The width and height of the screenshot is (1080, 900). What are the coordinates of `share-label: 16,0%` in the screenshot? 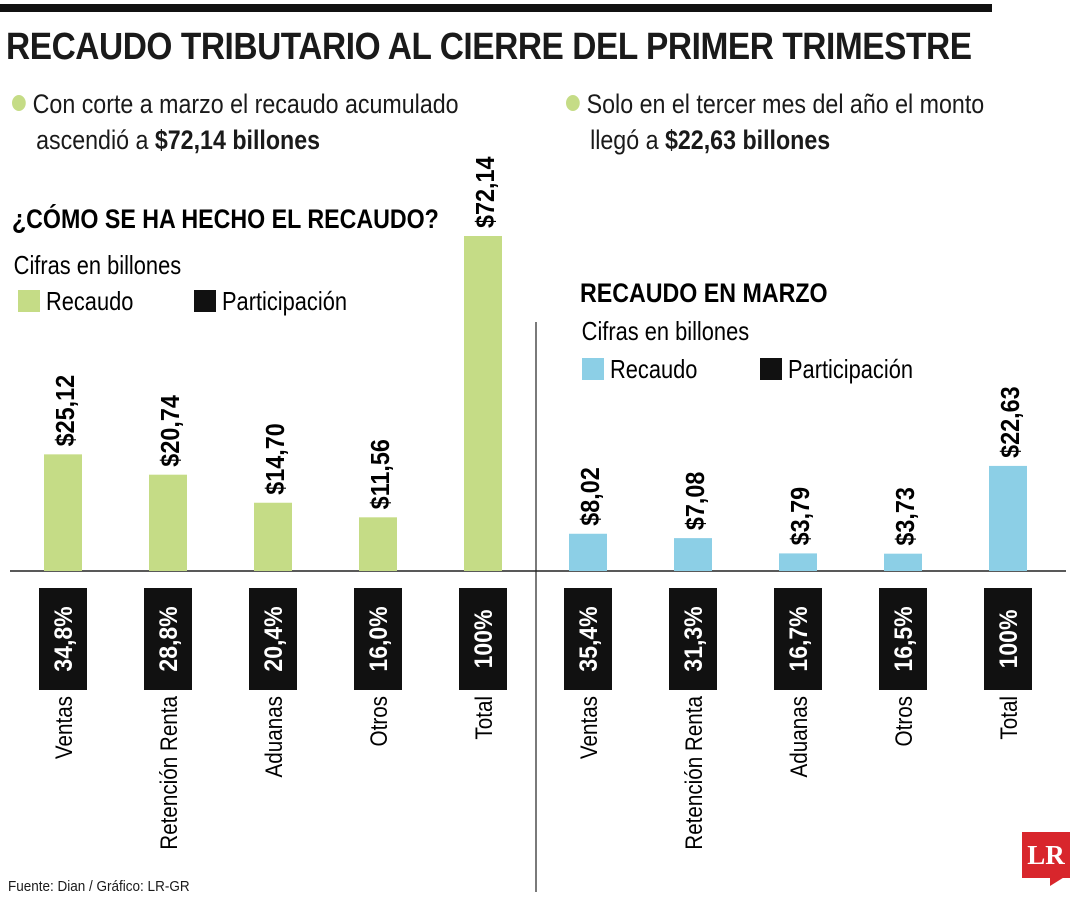 It's located at (379, 638).